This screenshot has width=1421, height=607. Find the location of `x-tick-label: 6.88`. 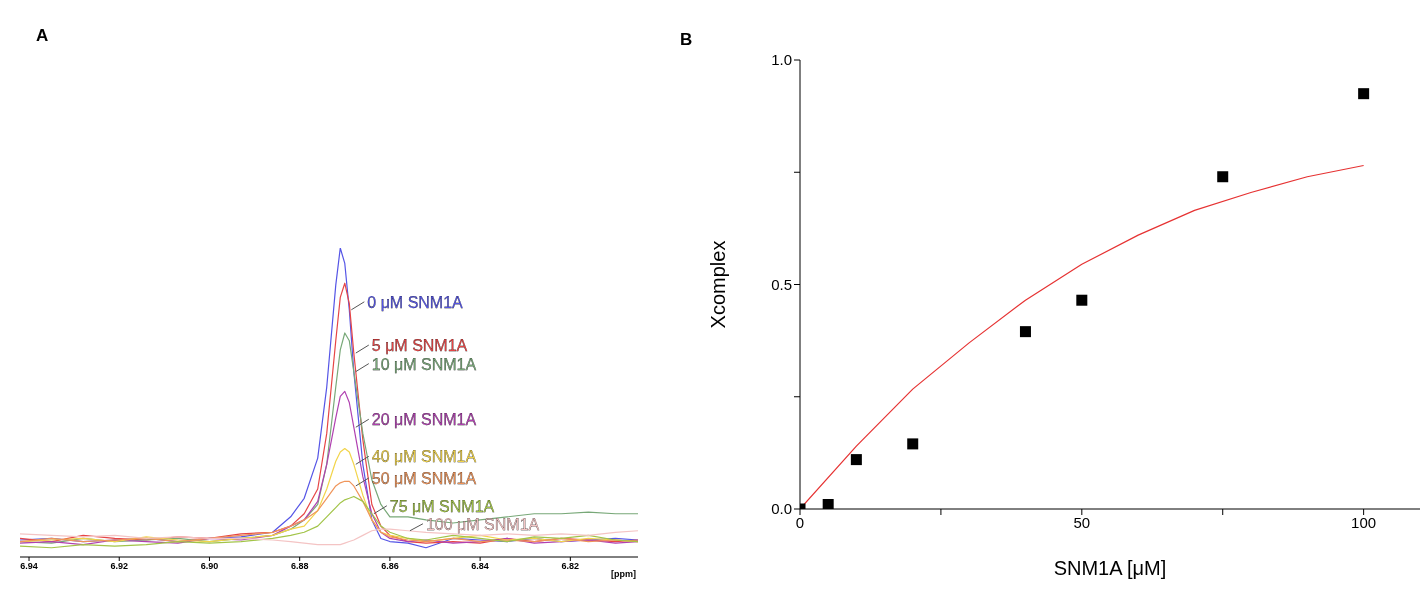

x-tick-label: 6.88 is located at coordinates (299, 566).